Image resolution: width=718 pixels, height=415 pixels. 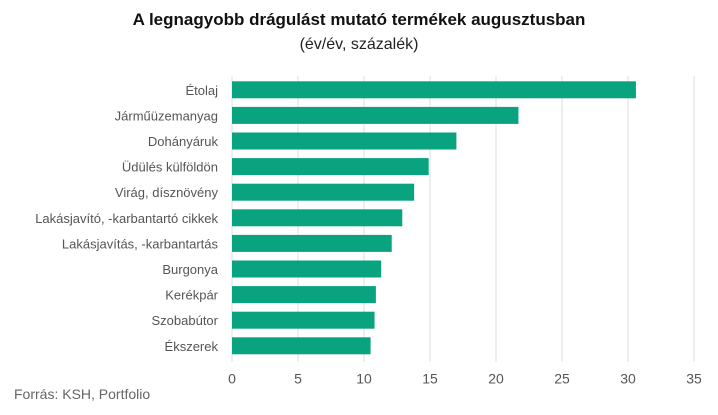 I want to click on category-label: Ékszerek, so click(x=192, y=346).